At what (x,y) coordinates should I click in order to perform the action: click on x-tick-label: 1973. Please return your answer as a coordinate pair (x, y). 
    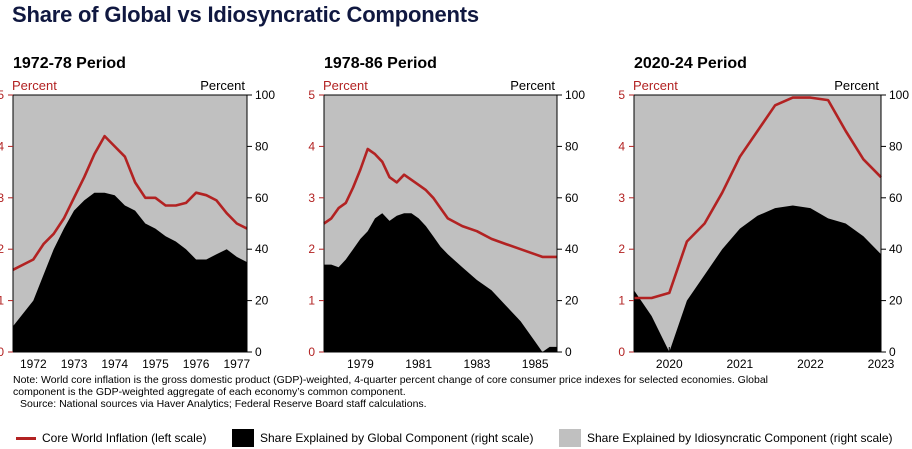
    Looking at the image, I should click on (74, 364).